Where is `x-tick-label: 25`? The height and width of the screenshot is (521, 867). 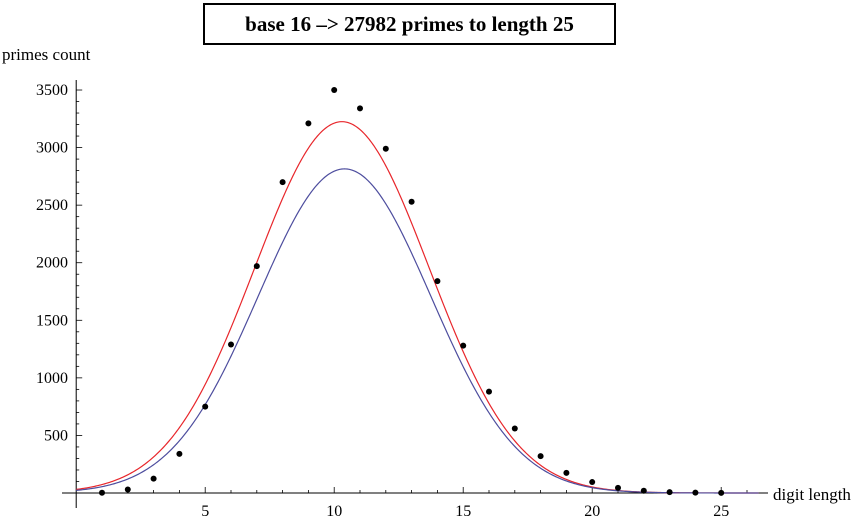
x-tick-label: 25 is located at coordinates (721, 511).